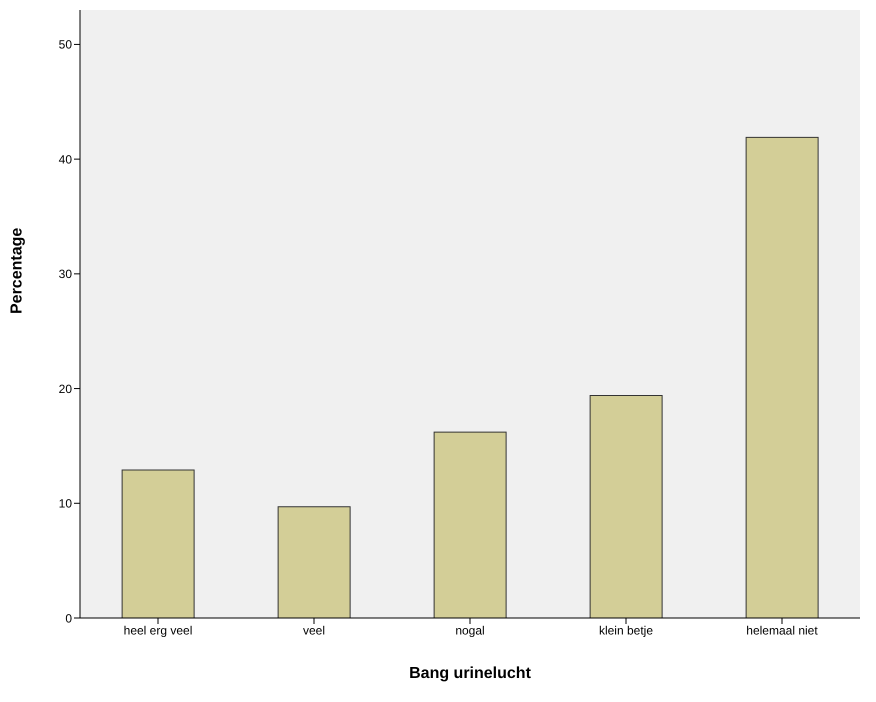  What do you see at coordinates (314, 631) in the screenshot?
I see `x-tick-label: veel` at bounding box center [314, 631].